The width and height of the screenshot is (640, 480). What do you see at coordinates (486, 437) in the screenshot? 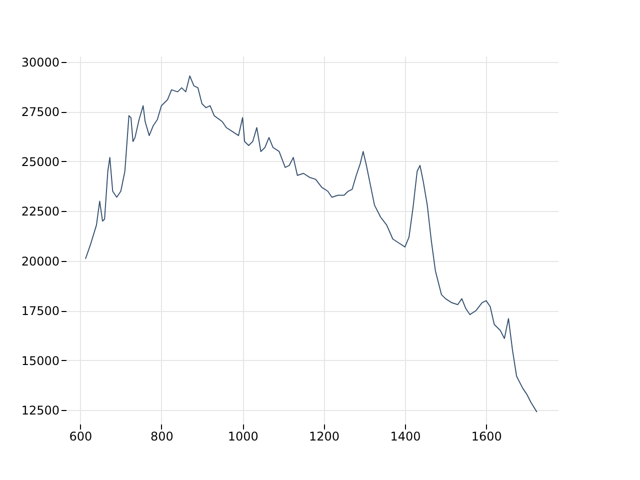
I see `x-tick-label: 1600` at bounding box center [486, 437].